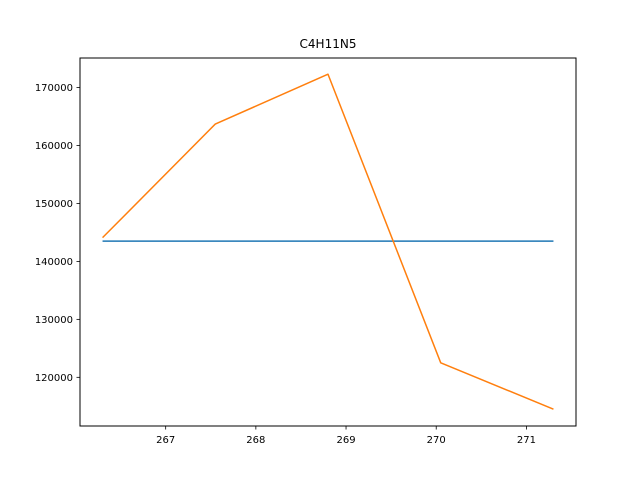  What do you see at coordinates (57, 233) in the screenshot?
I see `y-axis: 120000 130000 140000 150000 160000 170000` at bounding box center [57, 233].